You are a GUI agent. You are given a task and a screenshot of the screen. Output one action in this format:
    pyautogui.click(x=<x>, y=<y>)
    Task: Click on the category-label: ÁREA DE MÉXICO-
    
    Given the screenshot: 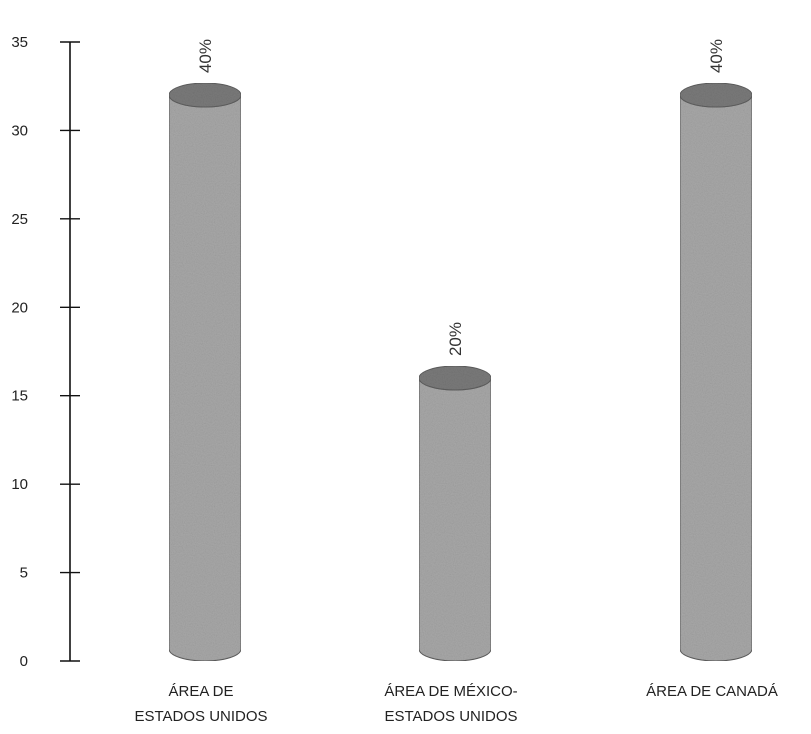 What is the action you would take?
    pyautogui.click(x=450, y=691)
    